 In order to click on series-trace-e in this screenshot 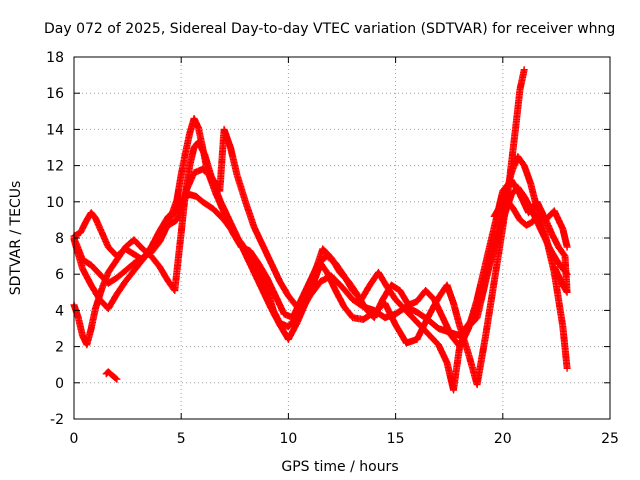, I will do `click(111, 375)`.